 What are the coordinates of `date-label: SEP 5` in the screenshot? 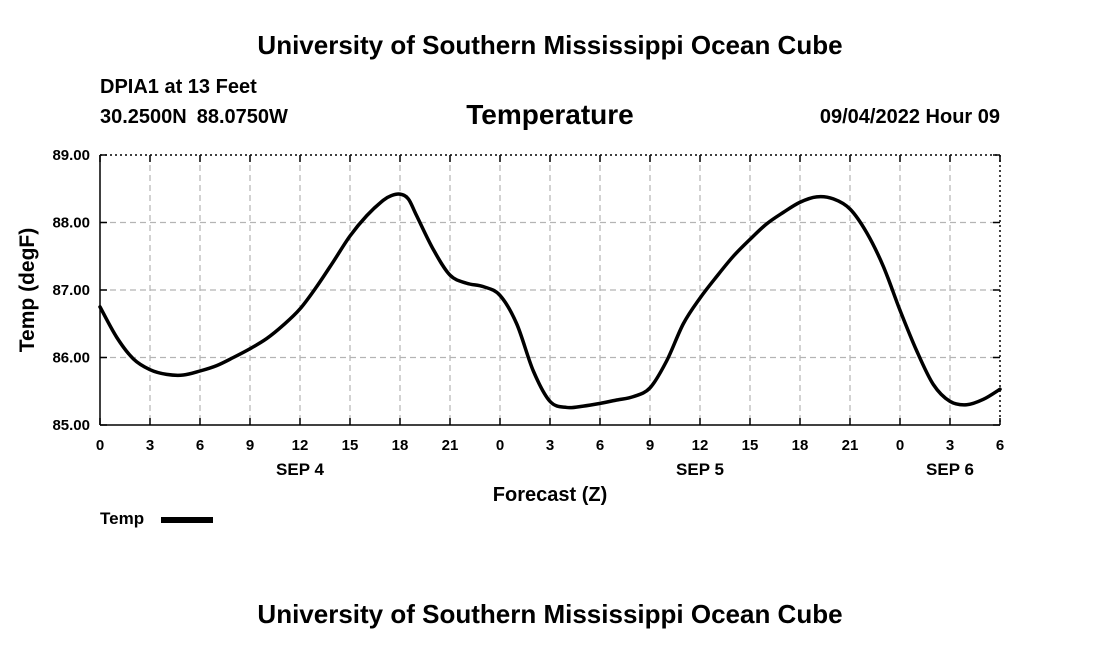 It's located at (700, 469).